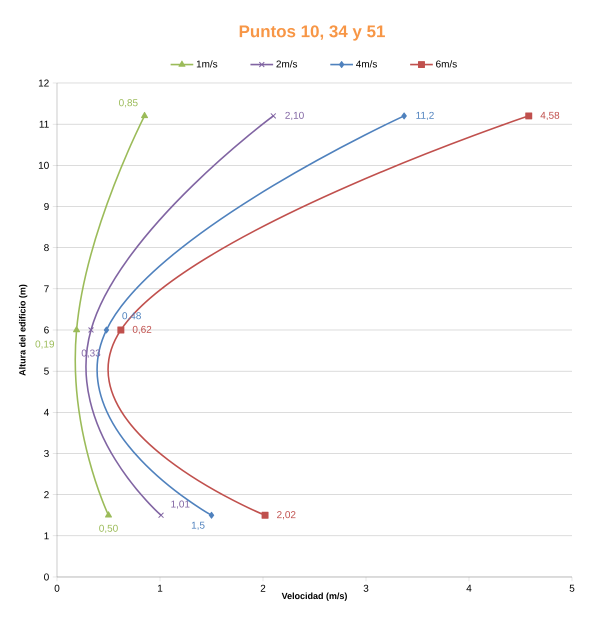 This screenshot has width=602, height=621. I want to click on y-tick-label: 1, so click(46, 536).